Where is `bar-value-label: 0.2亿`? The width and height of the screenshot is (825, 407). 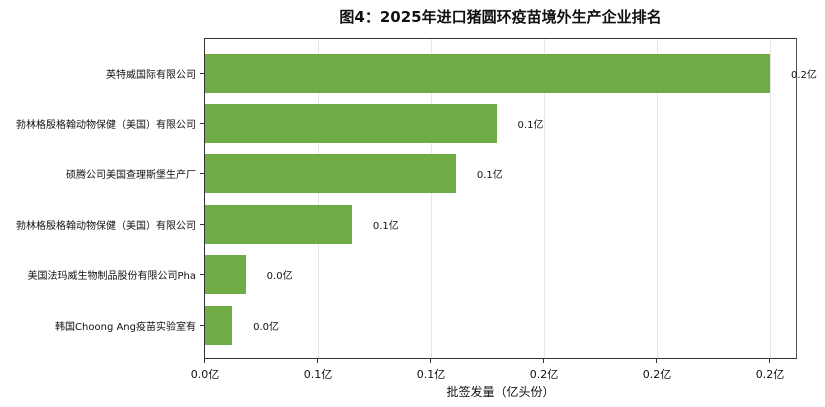 bar-value-label: 0.2亿 is located at coordinates (804, 75).